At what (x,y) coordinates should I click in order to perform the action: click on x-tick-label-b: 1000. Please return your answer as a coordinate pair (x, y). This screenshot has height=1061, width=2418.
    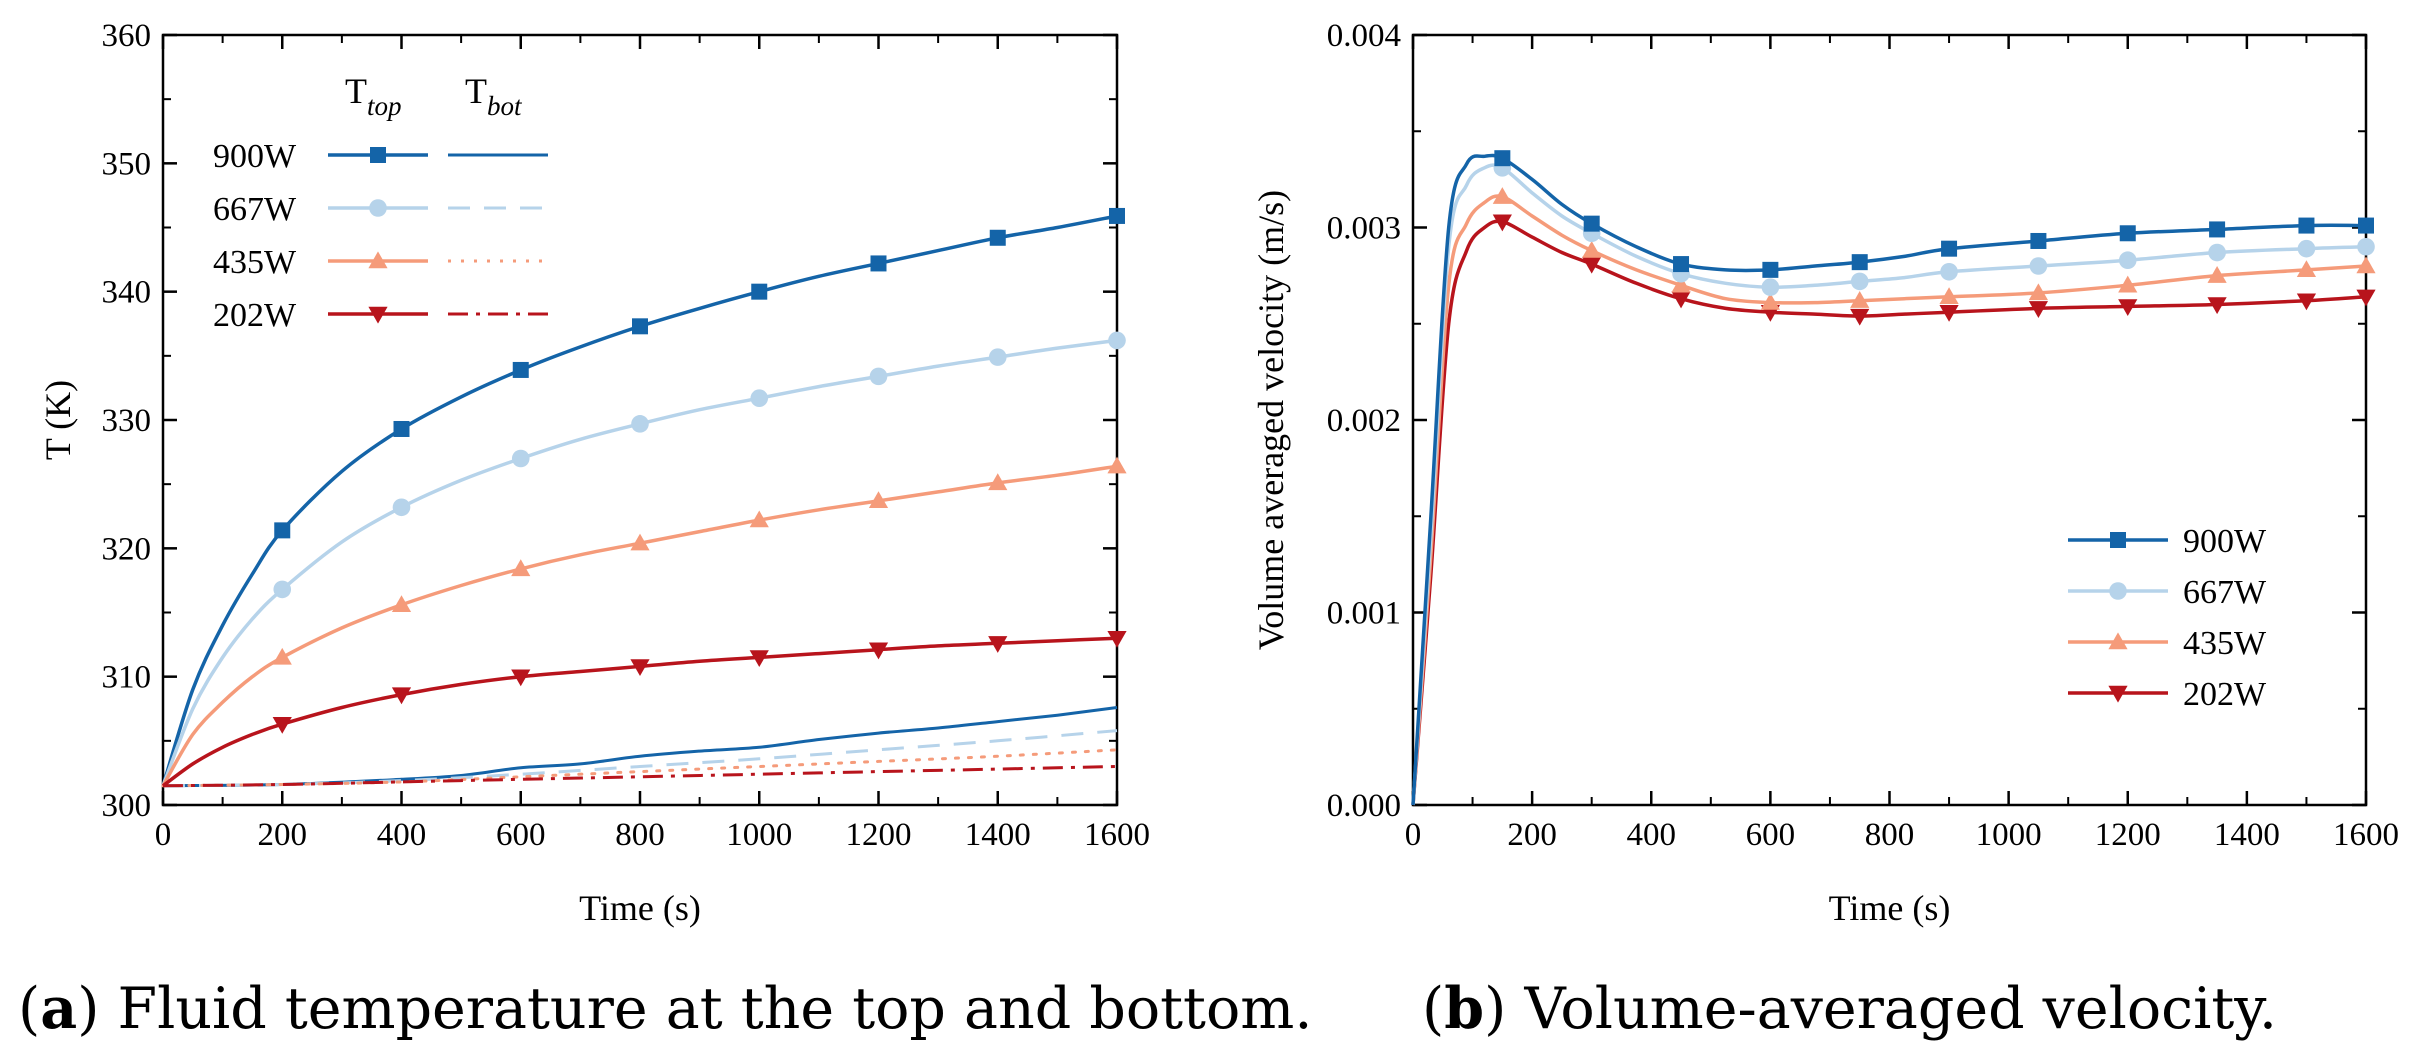
    Looking at the image, I should click on (2009, 835).